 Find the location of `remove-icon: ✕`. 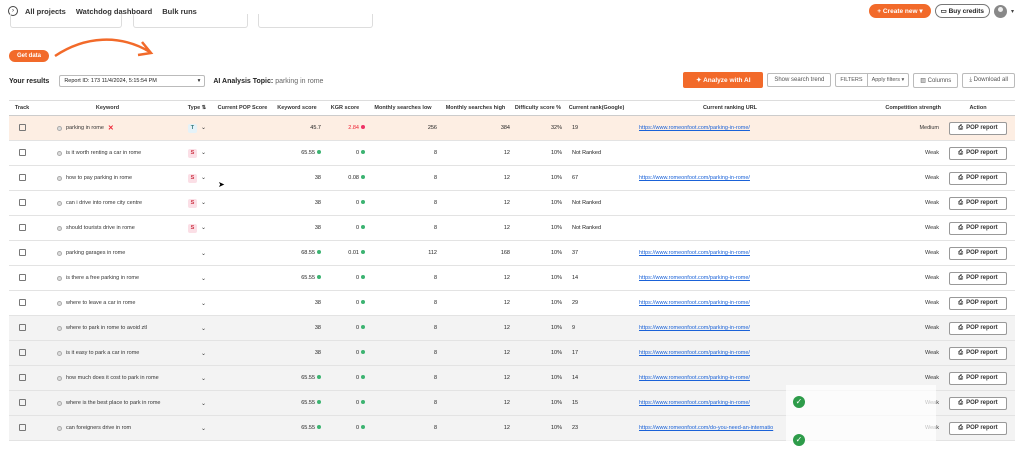

remove-icon: ✕ is located at coordinates (110, 128).